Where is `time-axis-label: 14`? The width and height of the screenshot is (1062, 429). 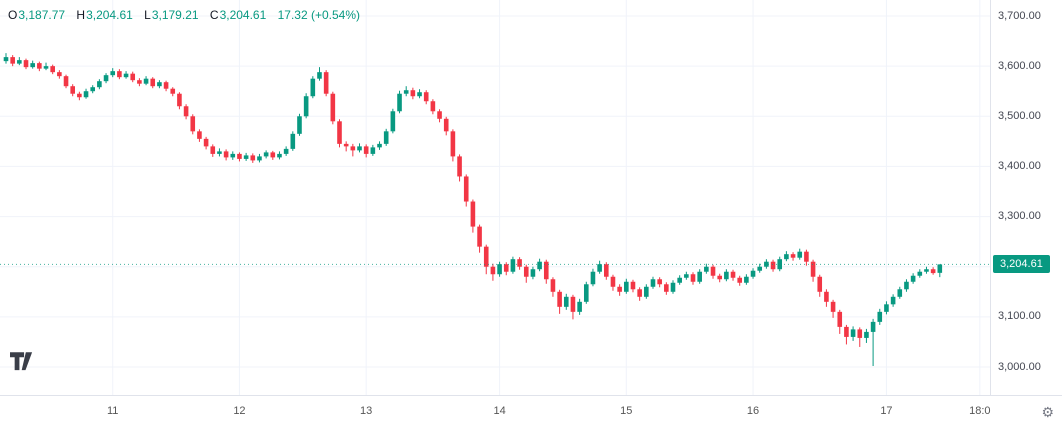
time-axis-label: 14 is located at coordinates (499, 411).